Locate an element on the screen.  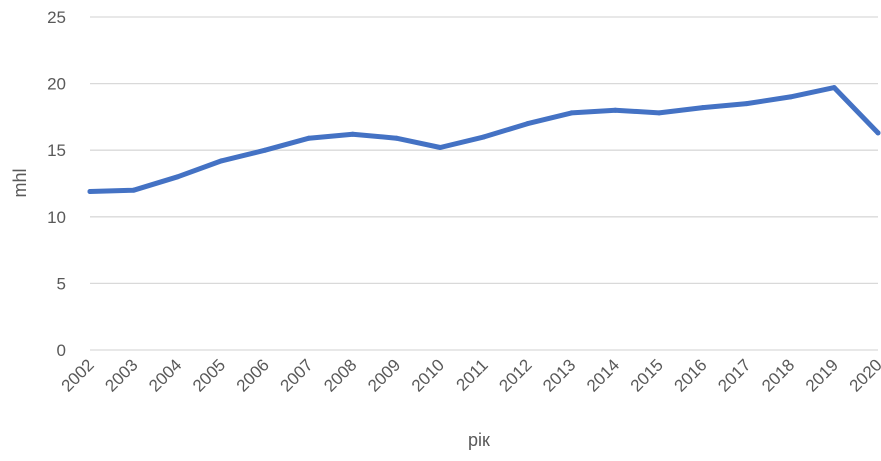
x-tick-label: 2014 is located at coordinates (603, 375).